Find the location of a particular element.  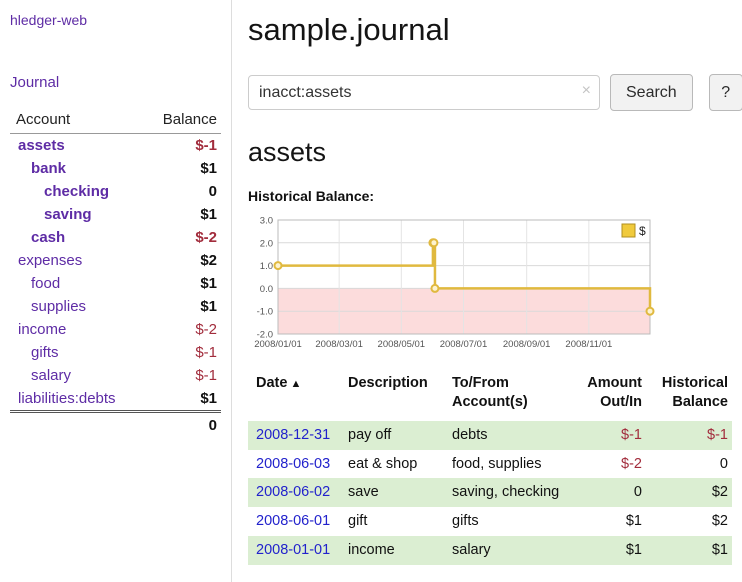

account-name-cell: liabilities:debts is located at coordinates (76, 399).